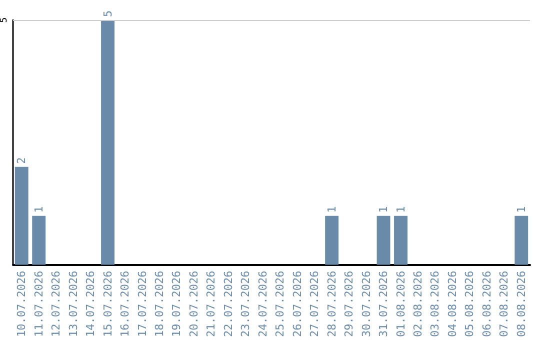 The image size is (540, 340). I want to click on x-tick-label: 15.07.2026, so click(107, 304).